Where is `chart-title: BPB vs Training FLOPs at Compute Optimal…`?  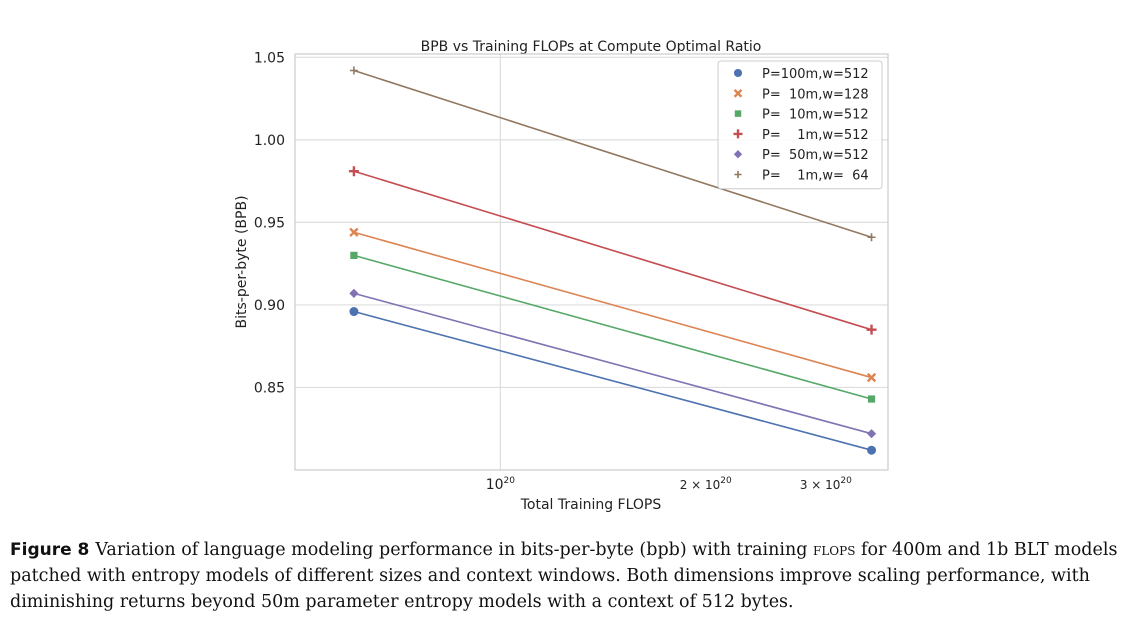 chart-title: BPB vs Training FLOPs at Compute Optimal… is located at coordinates (591, 47).